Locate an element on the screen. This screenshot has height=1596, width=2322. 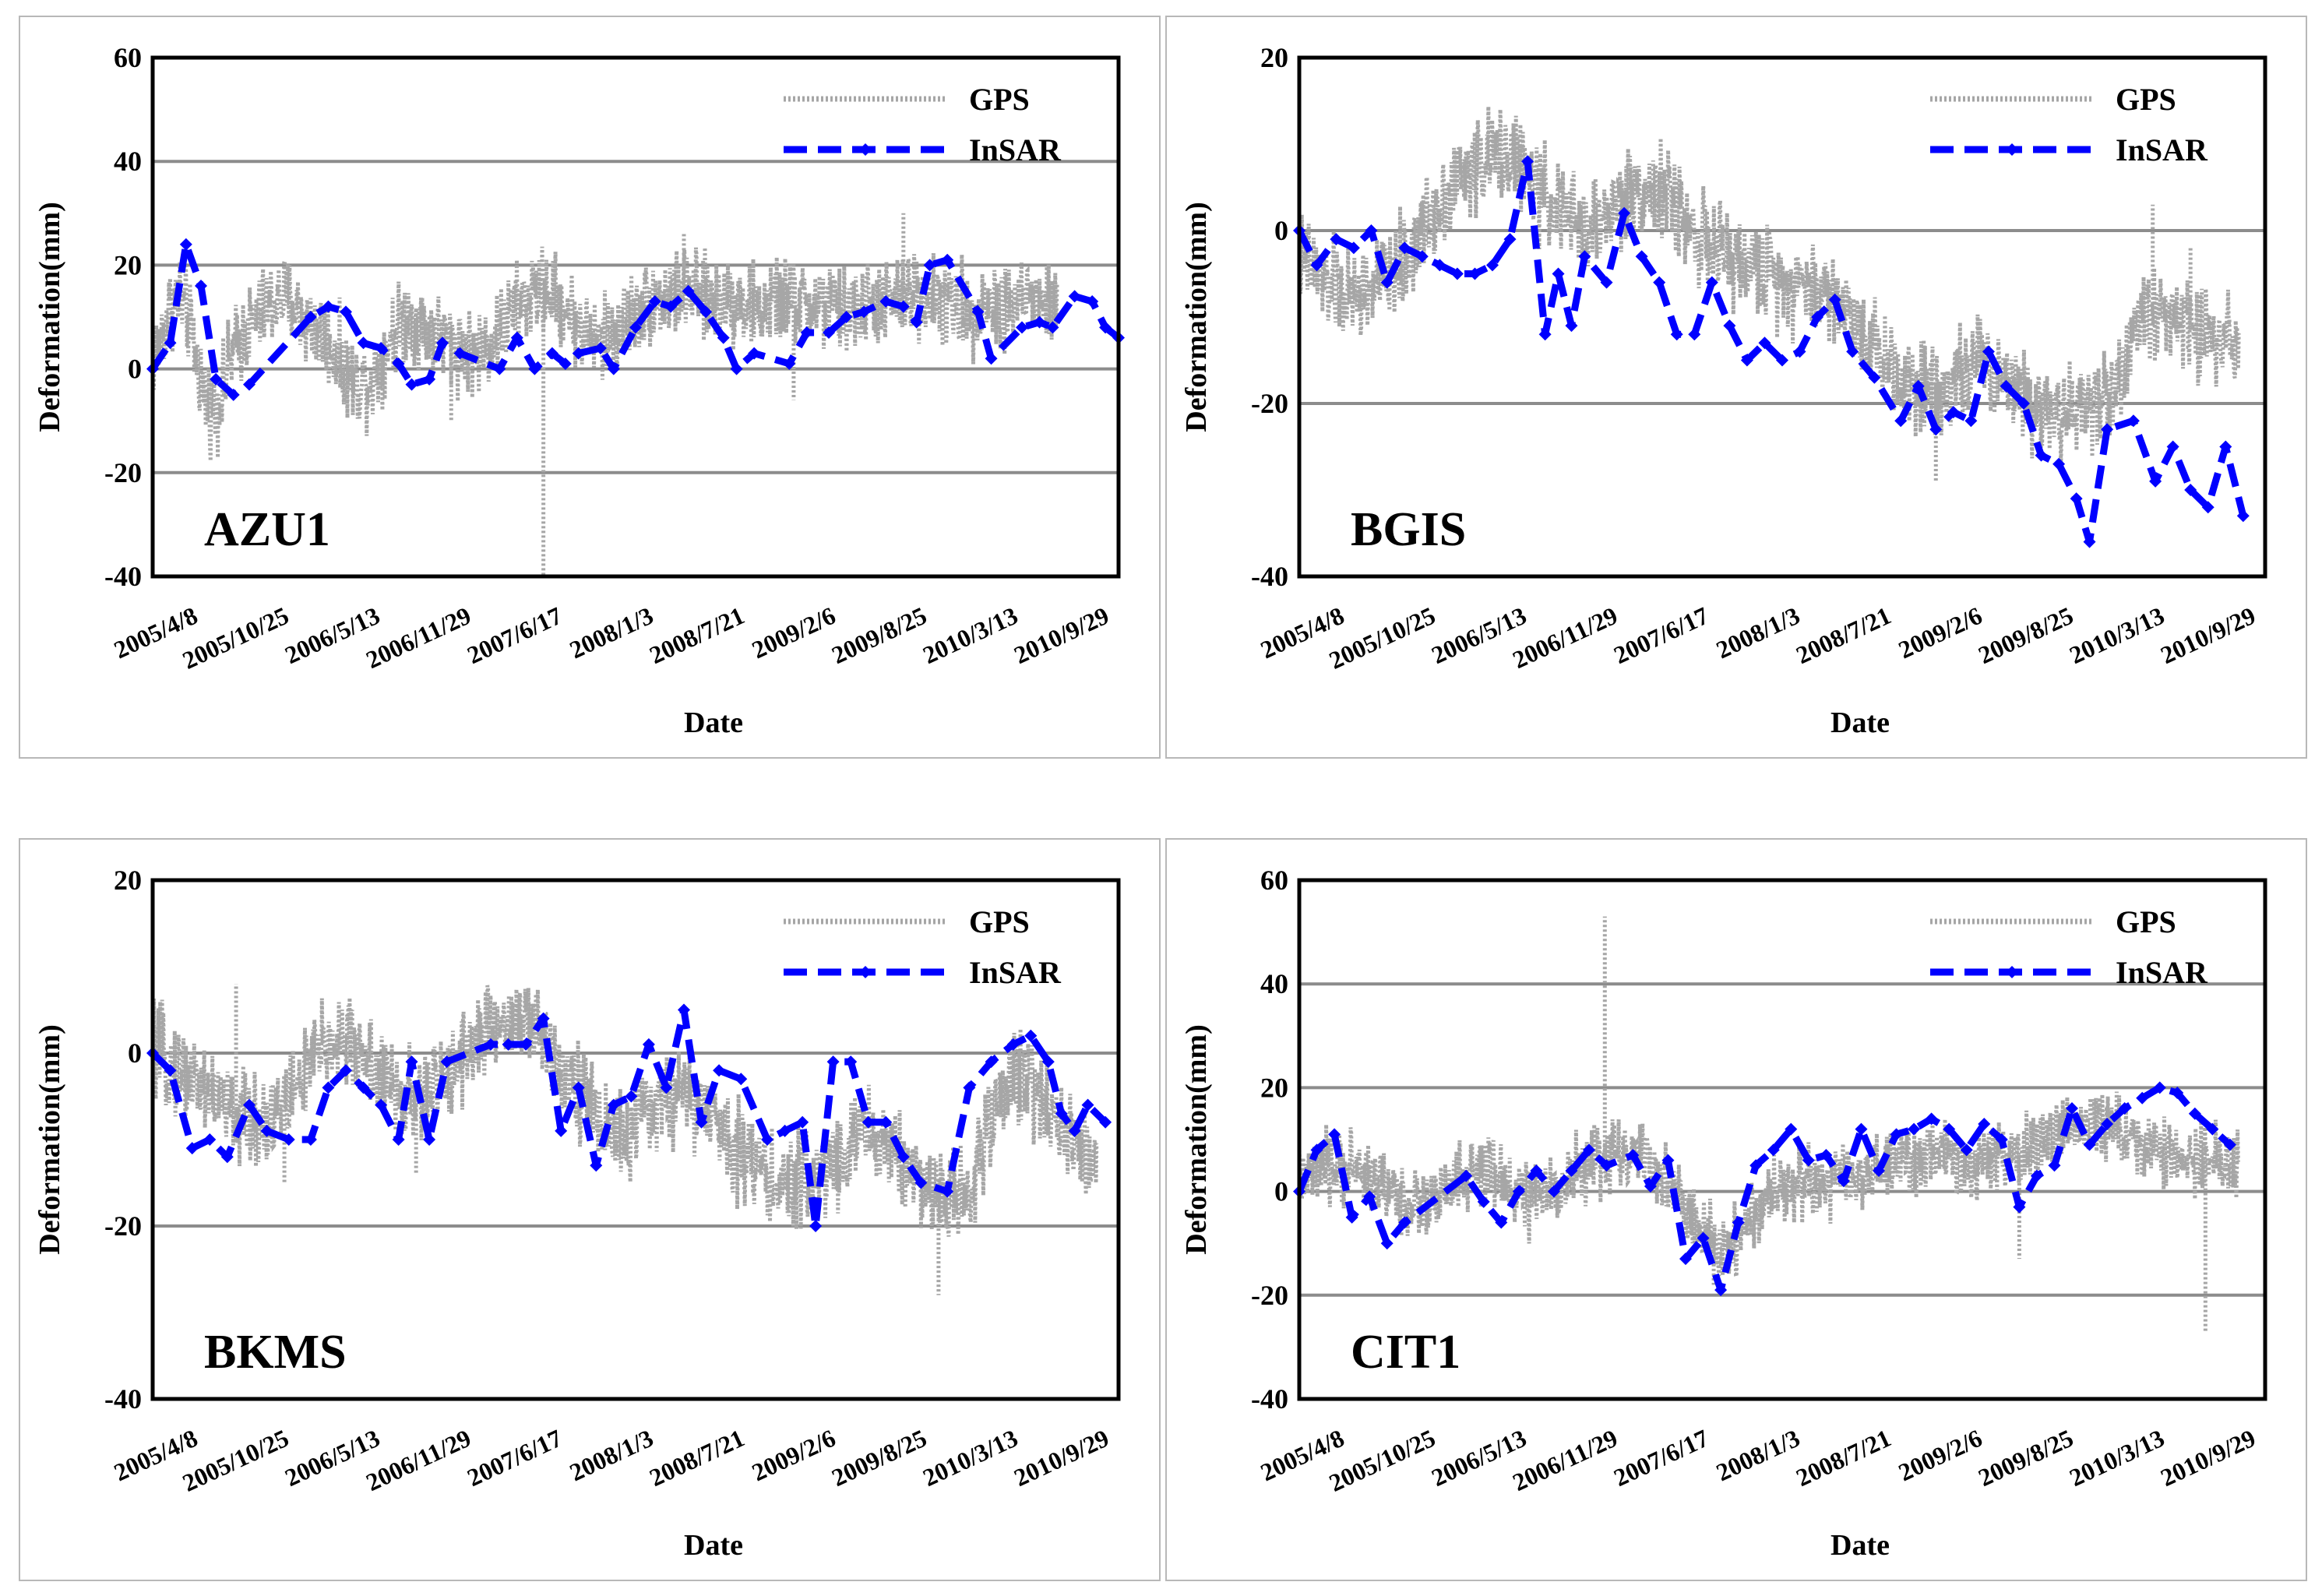
legend-insar-marker is located at coordinates (2012, 149).